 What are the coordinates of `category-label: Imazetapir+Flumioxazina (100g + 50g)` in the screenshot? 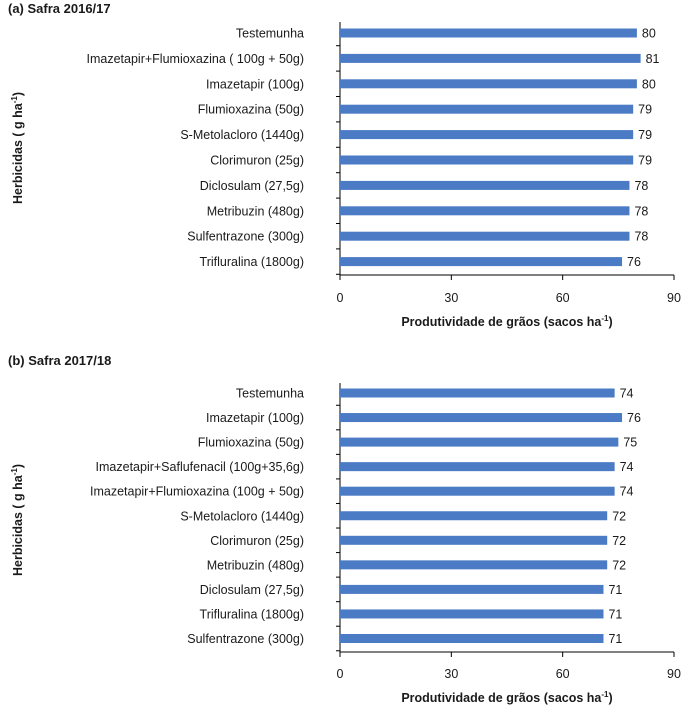 It's located at (197, 492).